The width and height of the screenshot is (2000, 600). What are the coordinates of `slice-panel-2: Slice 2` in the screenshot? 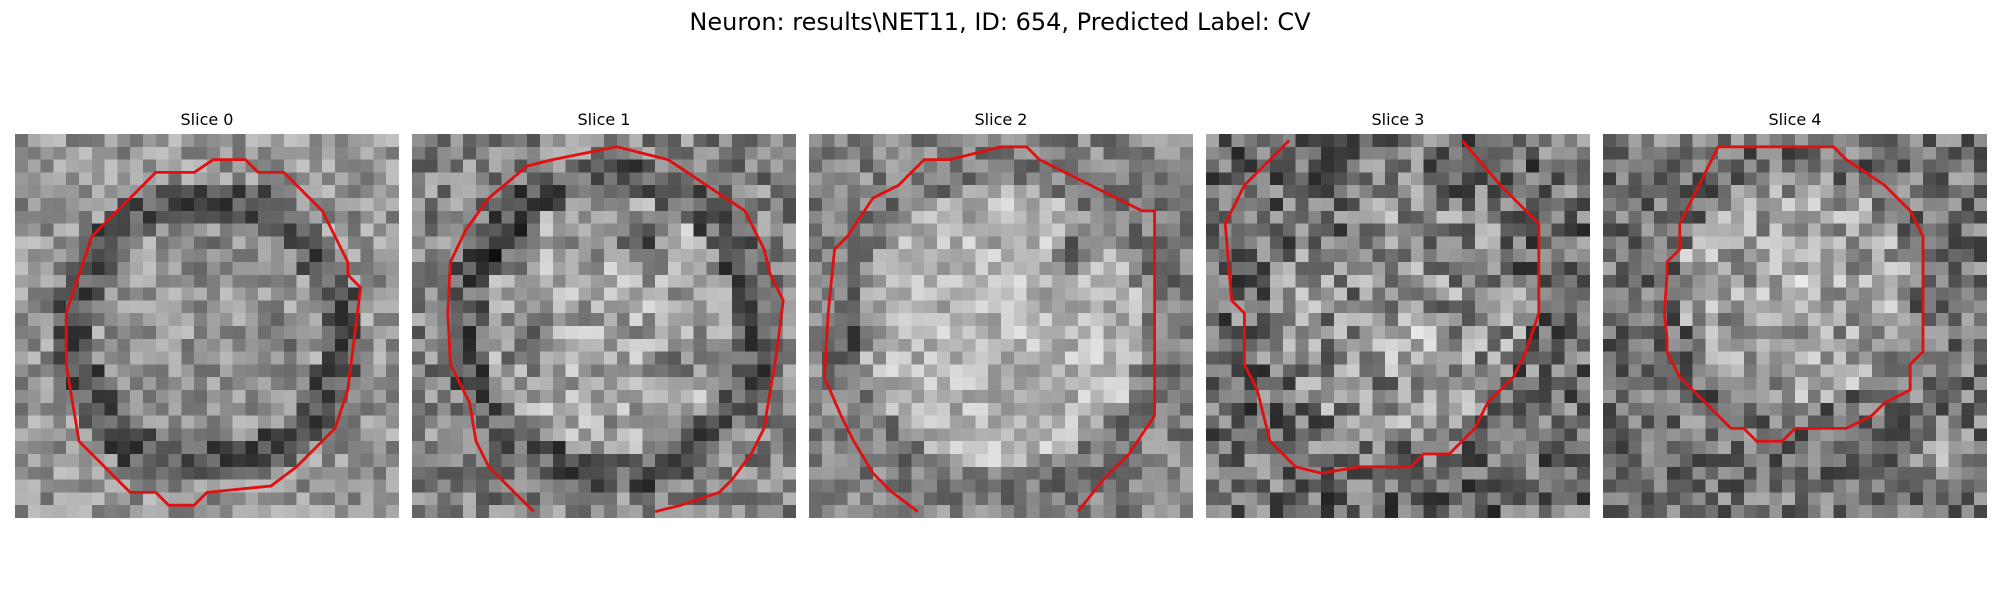 It's located at (1001, 313).